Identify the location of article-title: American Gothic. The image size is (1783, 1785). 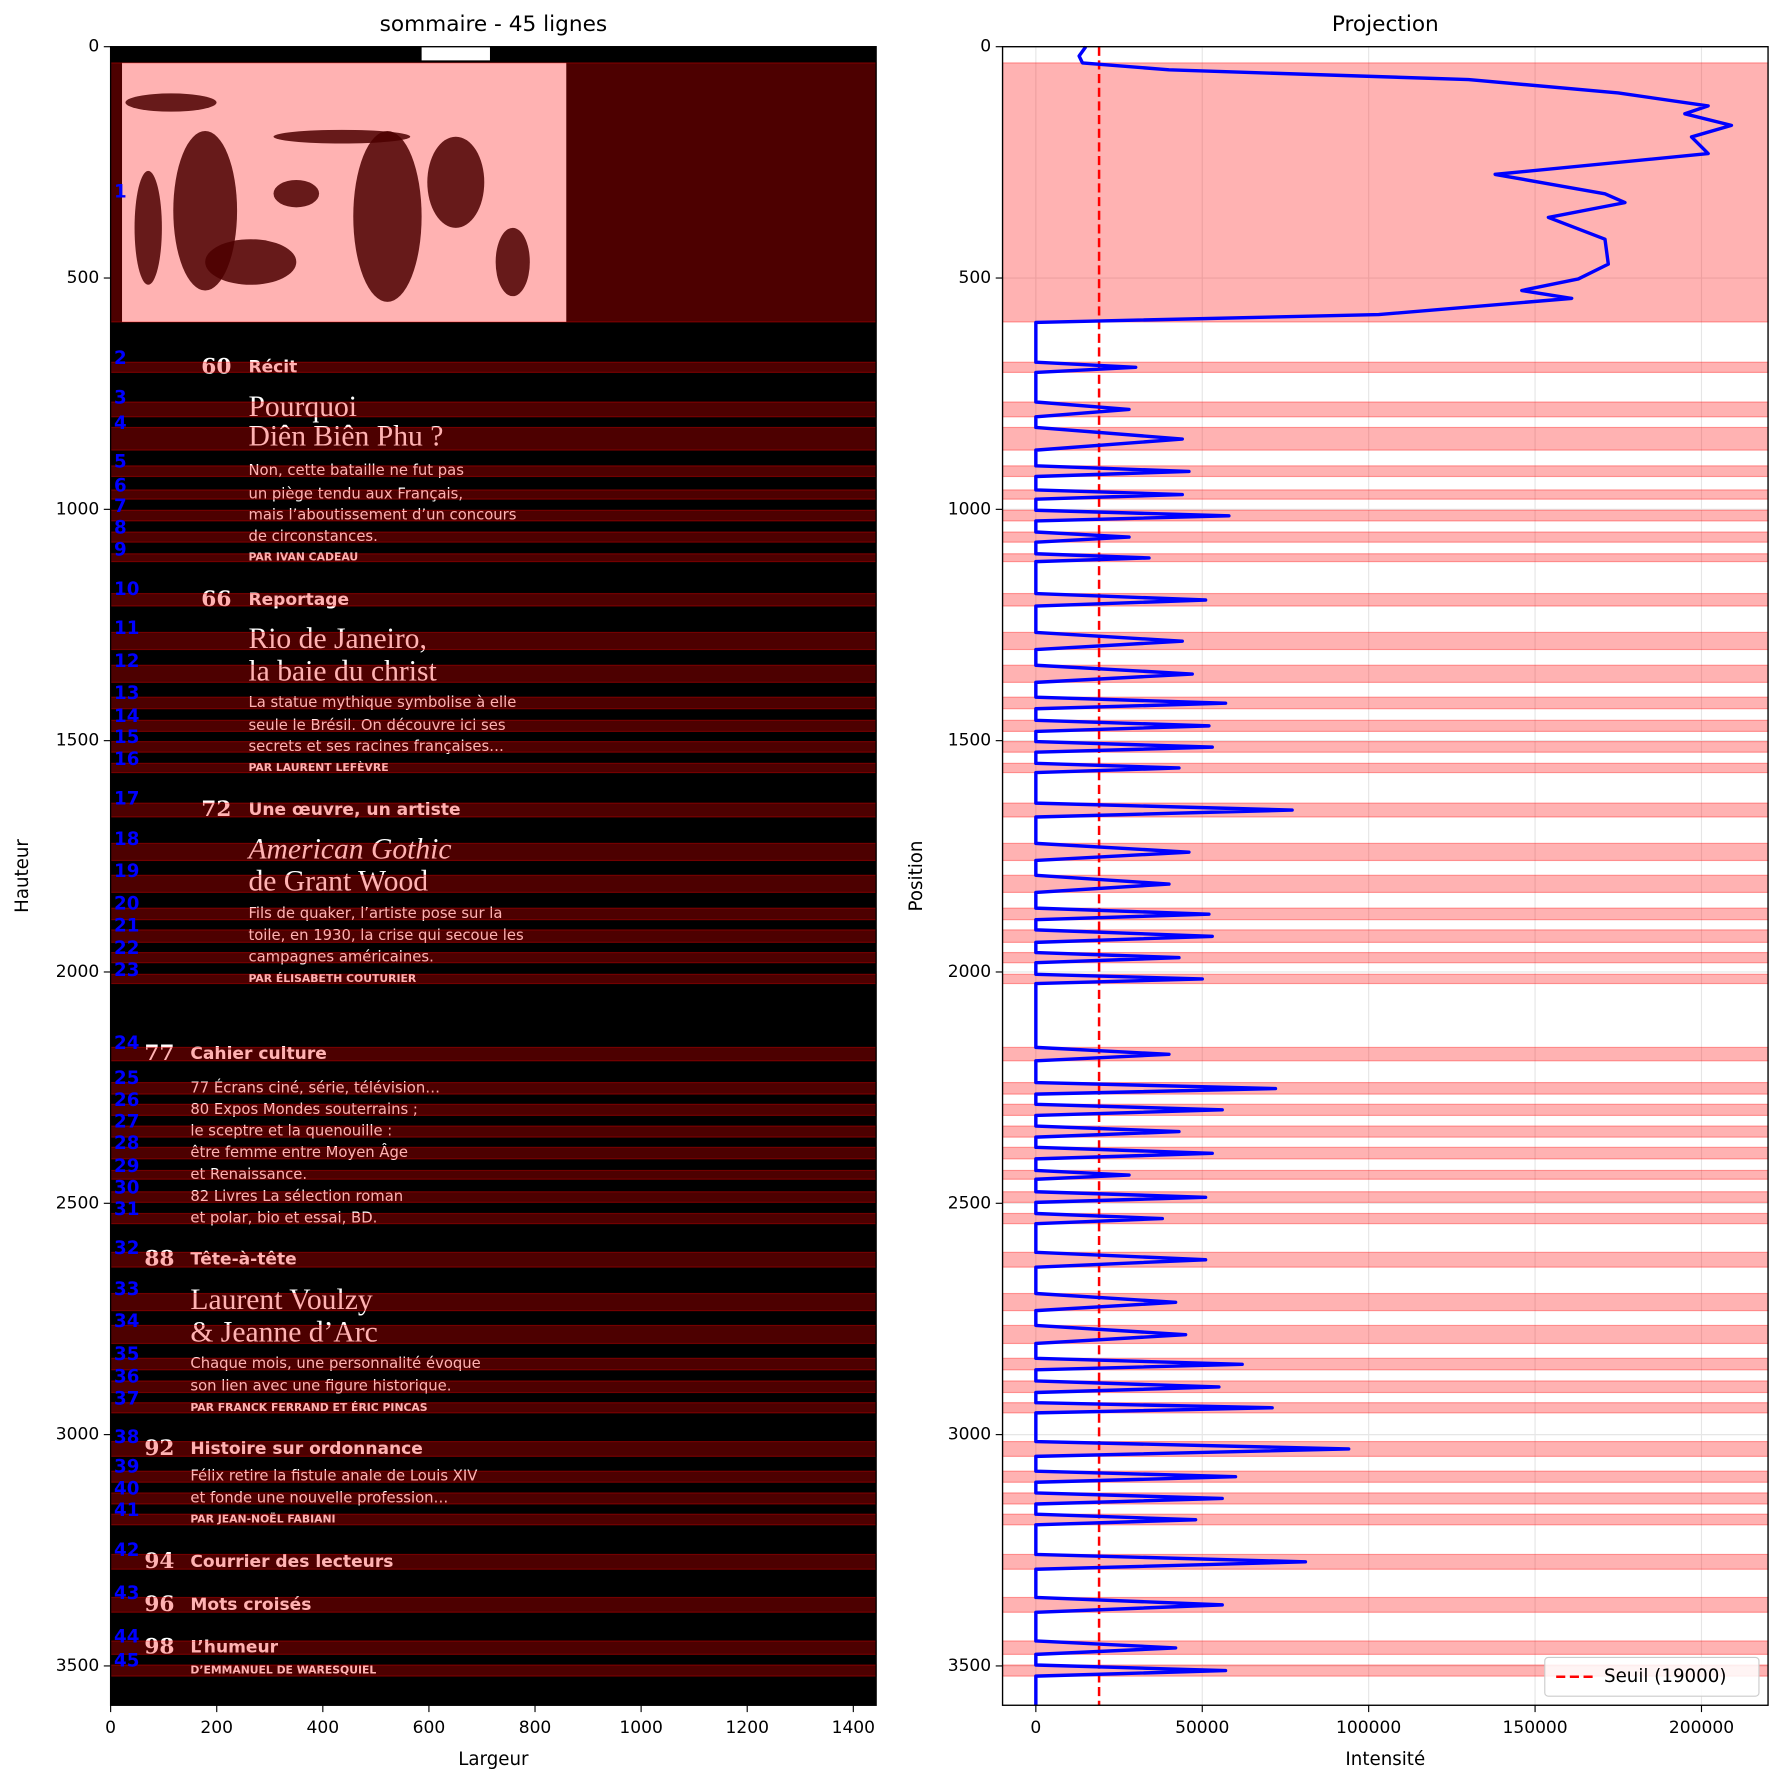
(348, 850).